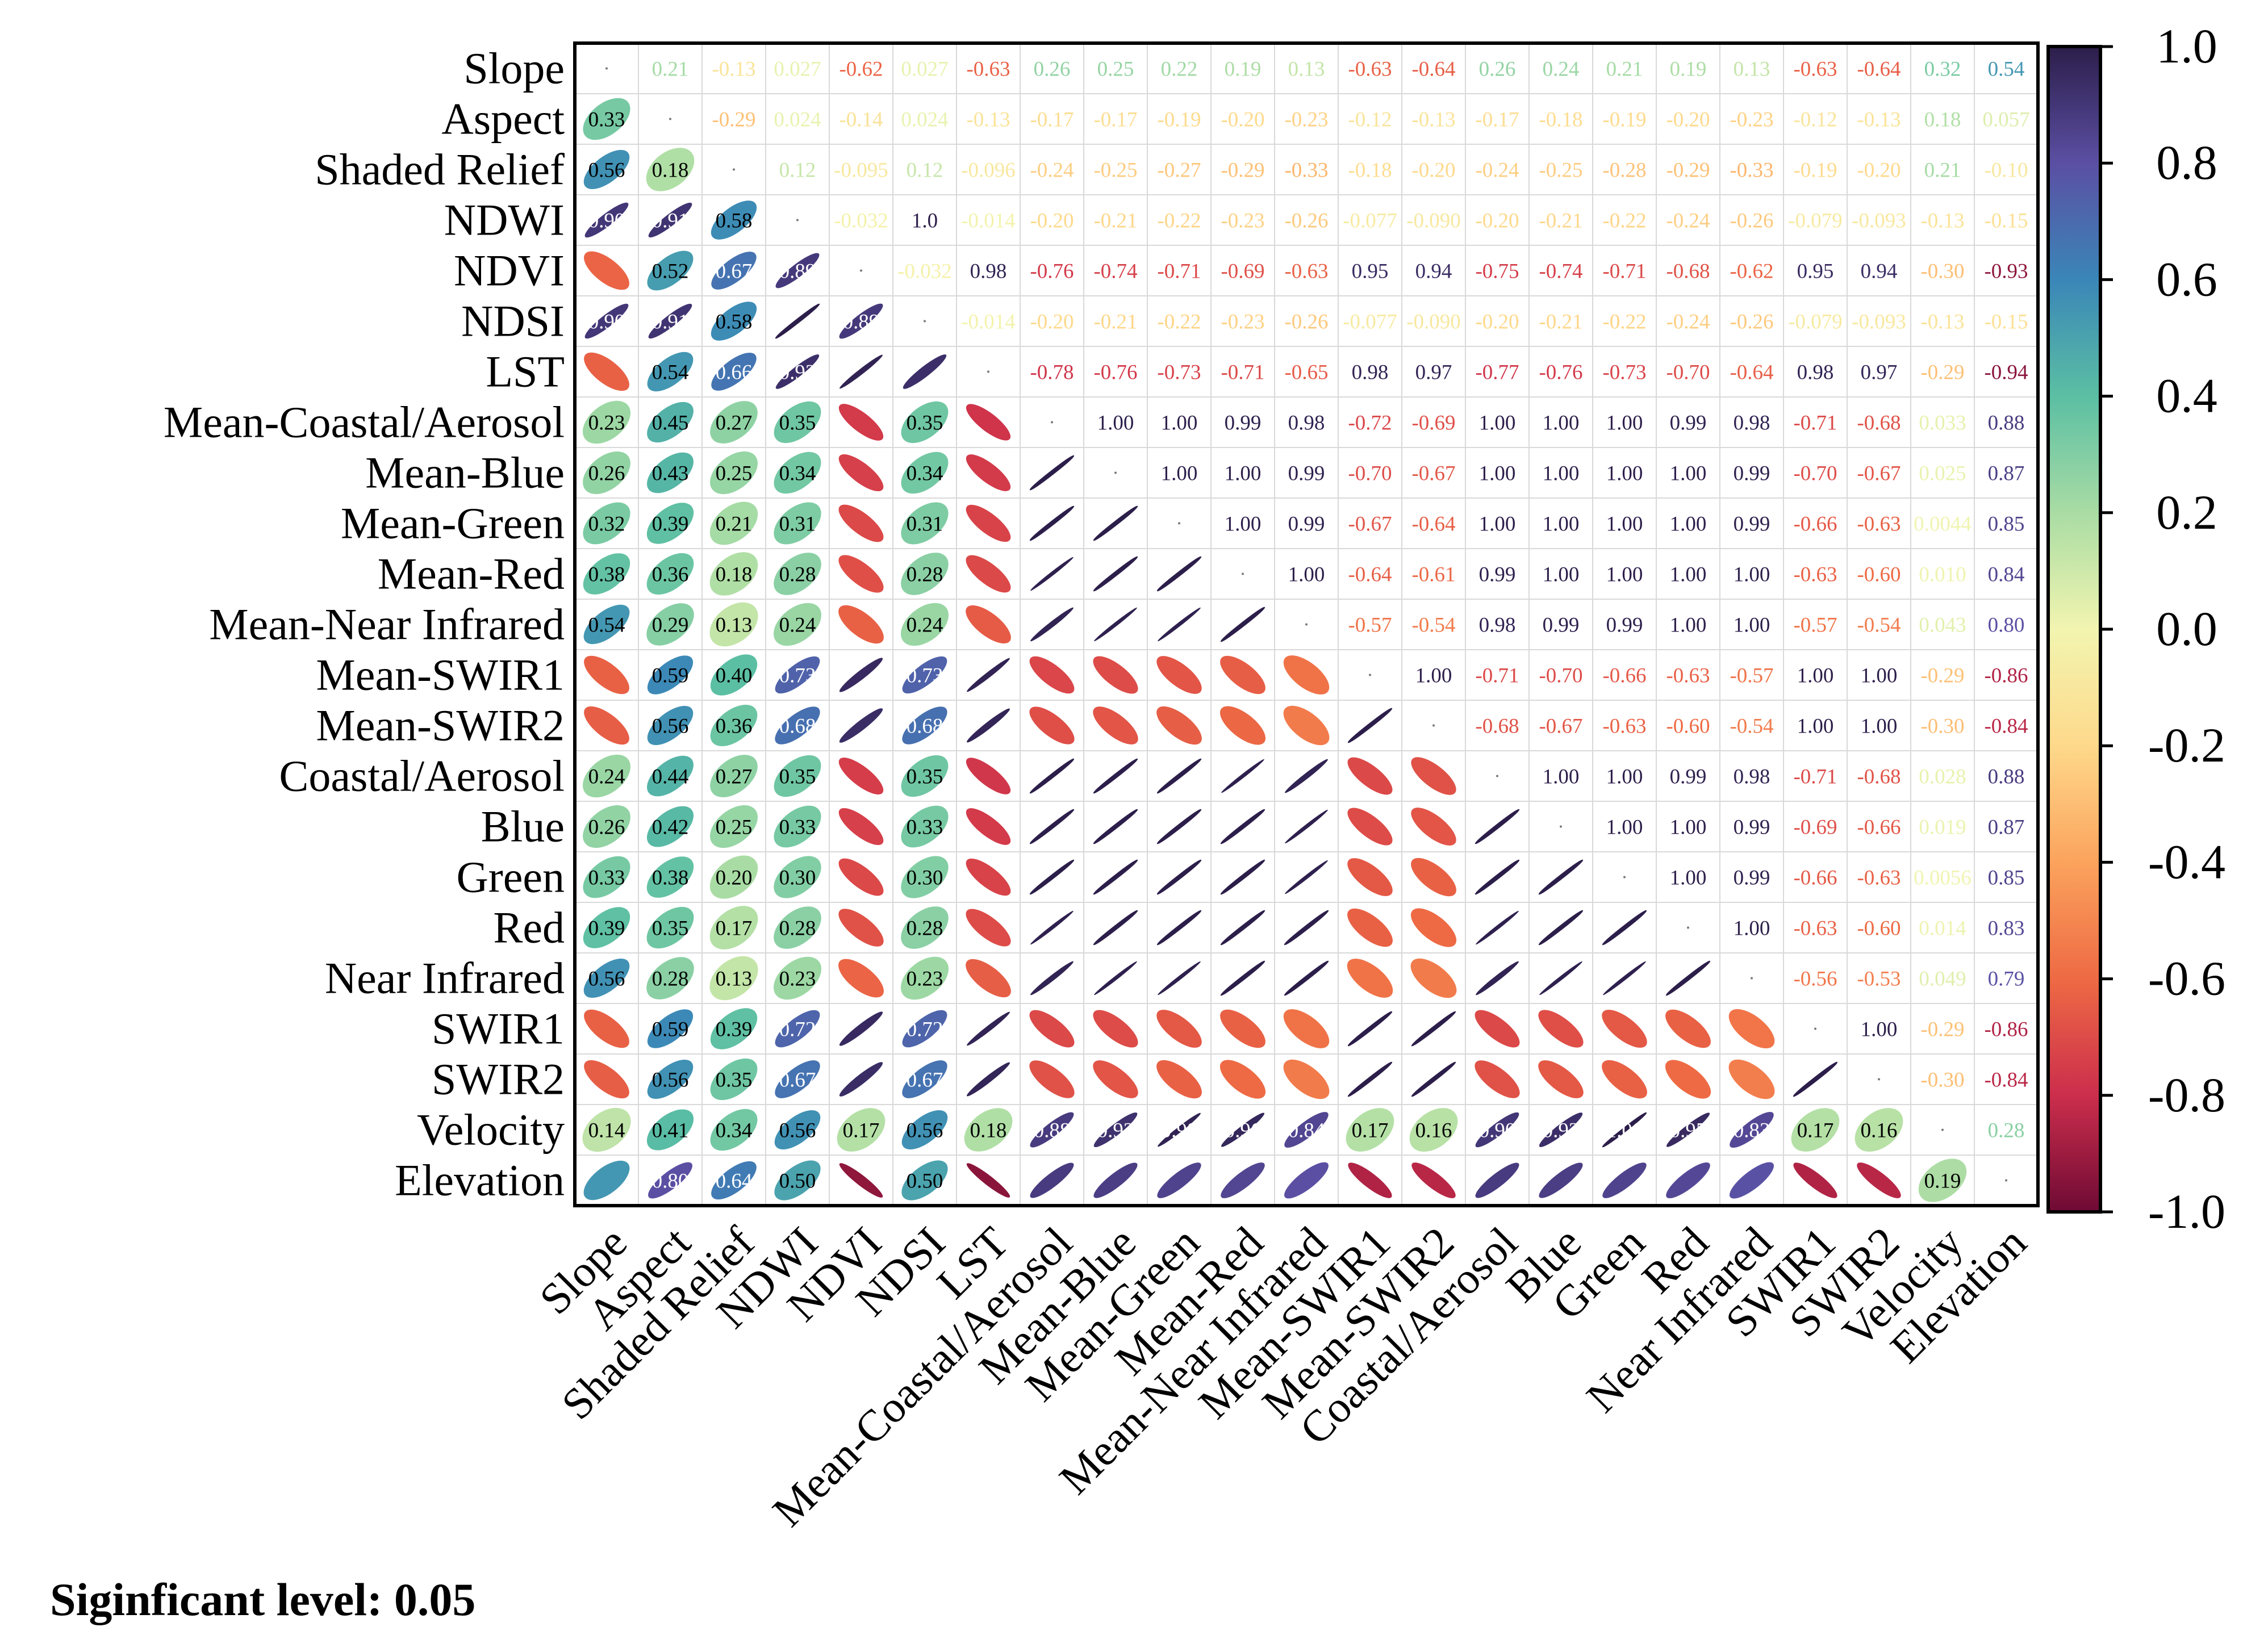  Describe the element at coordinates (734, 271) in the screenshot. I see `lower-value: 0.67` at that location.